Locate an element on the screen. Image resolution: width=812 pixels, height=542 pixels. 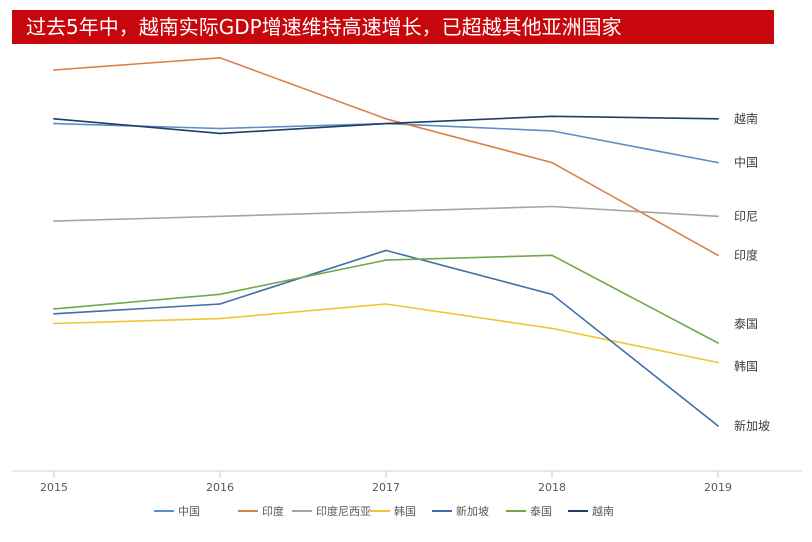
data-point-越南-2018 is located at coordinates (552, 116).